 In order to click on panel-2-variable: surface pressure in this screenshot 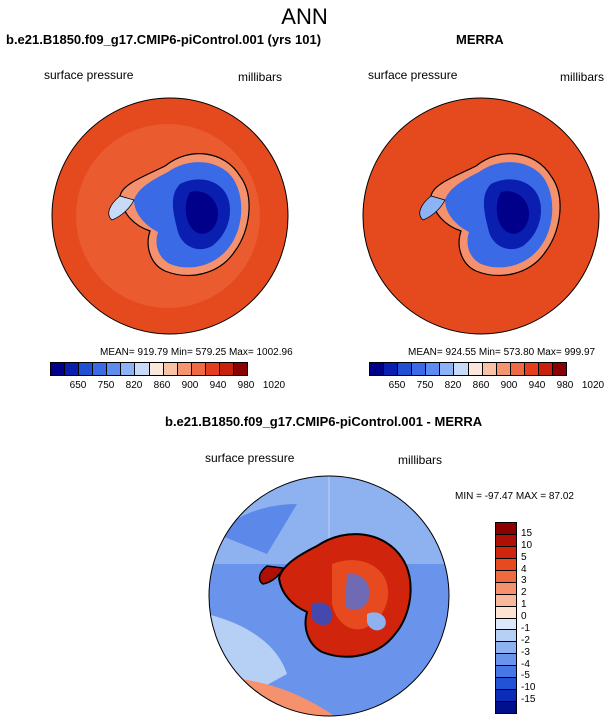, I will do `click(413, 75)`.